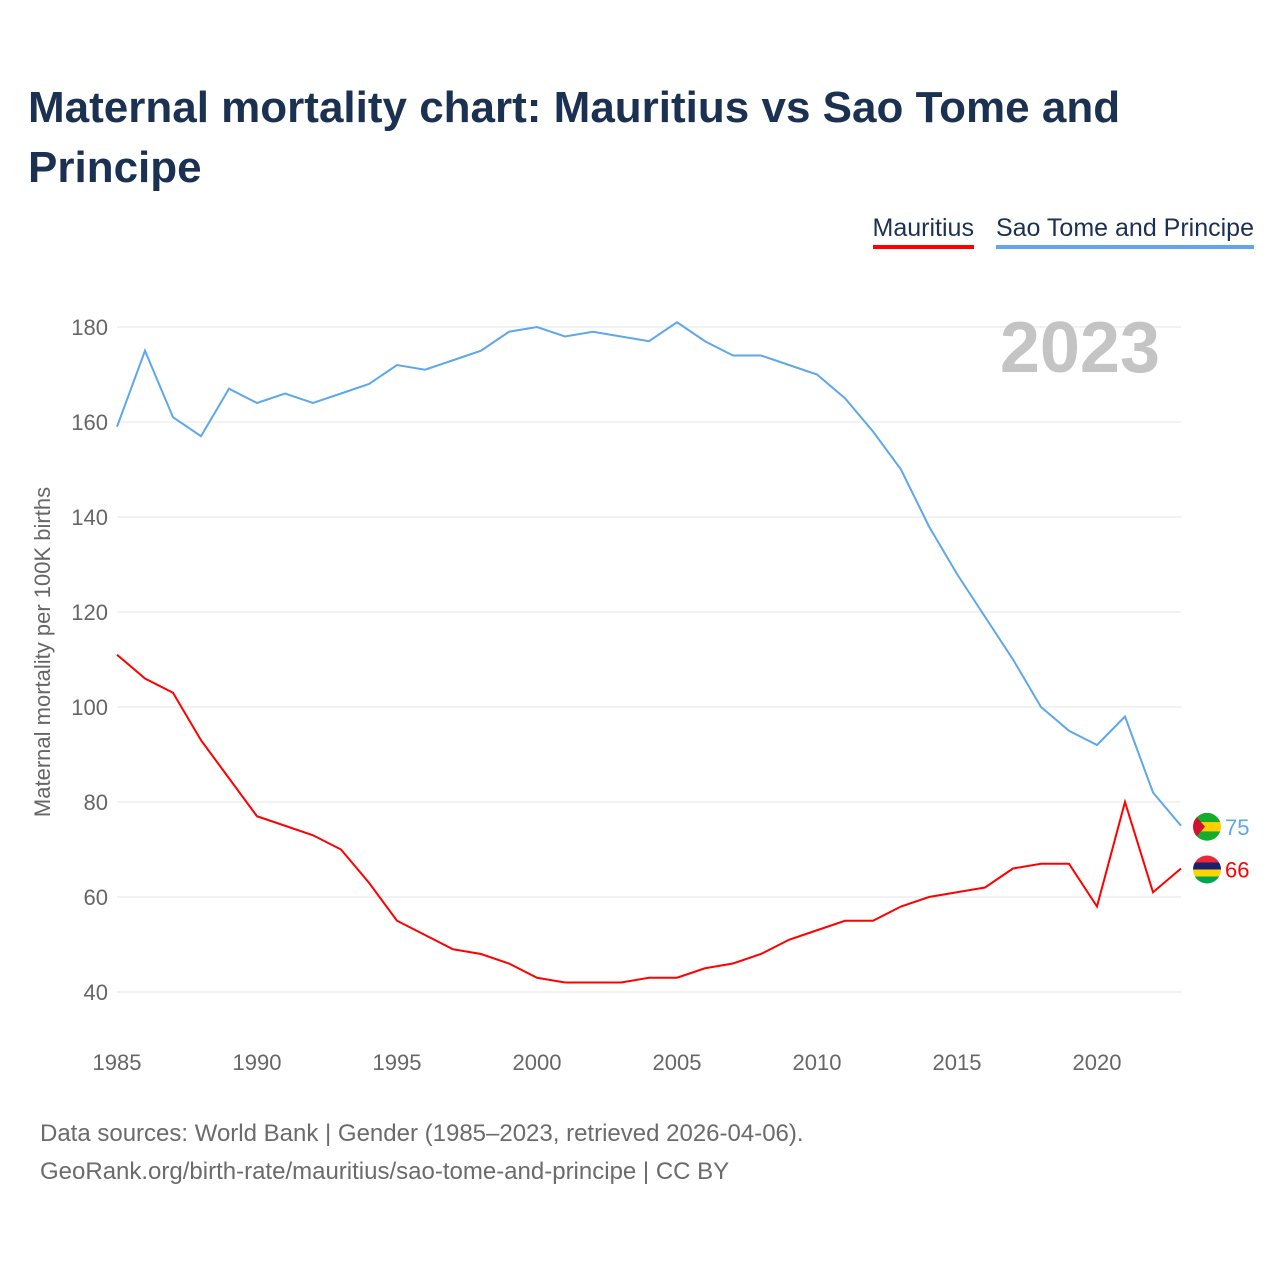  Describe the element at coordinates (537, 1062) in the screenshot. I see `x-tick-label: 2000` at that location.